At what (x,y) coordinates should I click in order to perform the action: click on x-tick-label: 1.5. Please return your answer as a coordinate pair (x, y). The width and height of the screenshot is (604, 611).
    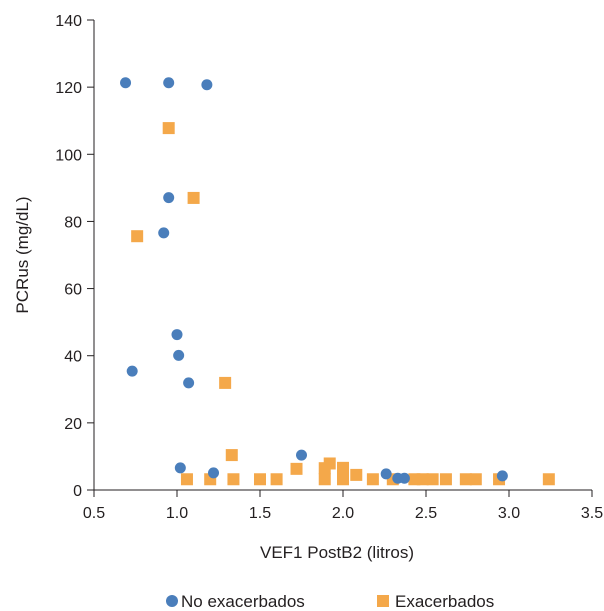
    Looking at the image, I should click on (260, 513).